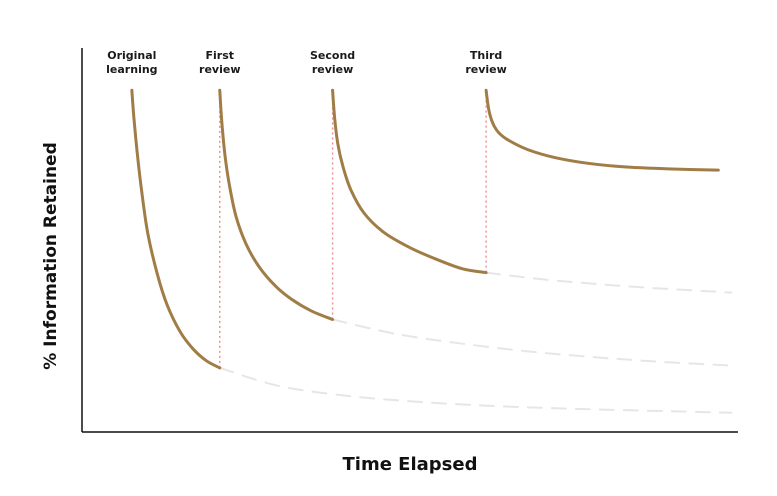 The height and width of the screenshot is (496, 777). Describe the element at coordinates (220, 55) in the screenshot. I see `event-label-line: First` at that location.